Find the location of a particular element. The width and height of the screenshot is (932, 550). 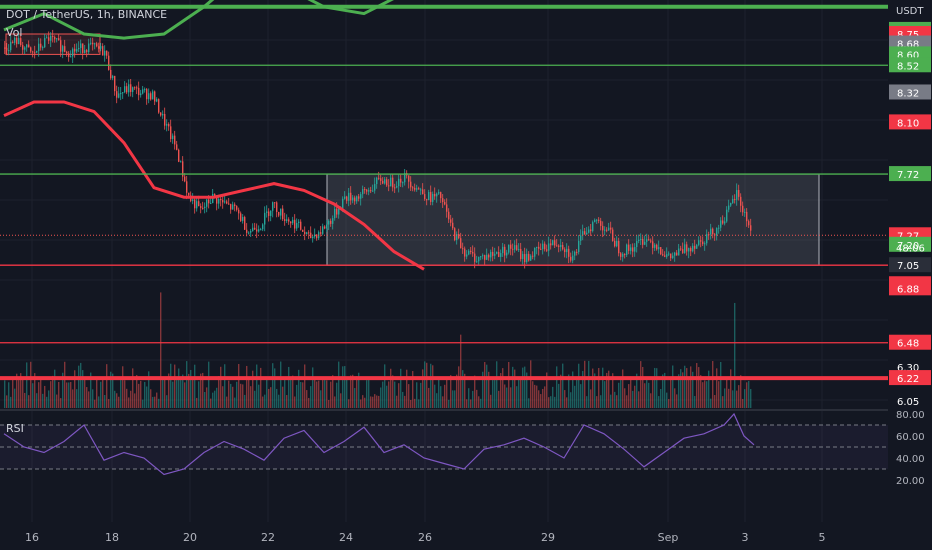

time-tick-label: 26 is located at coordinates (425, 537).